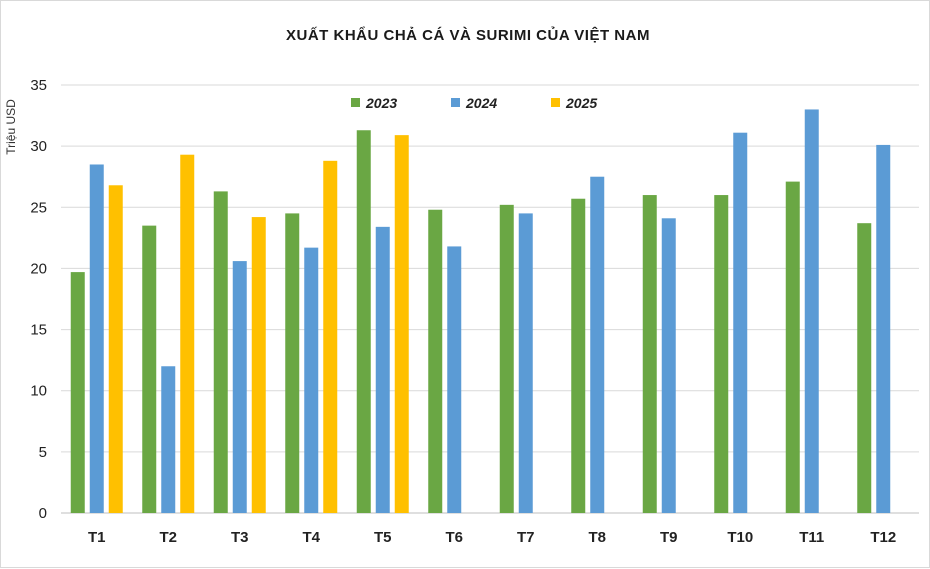 The image size is (930, 569). Describe the element at coordinates (669, 537) in the screenshot. I see `x-tick-label: T9` at that location.